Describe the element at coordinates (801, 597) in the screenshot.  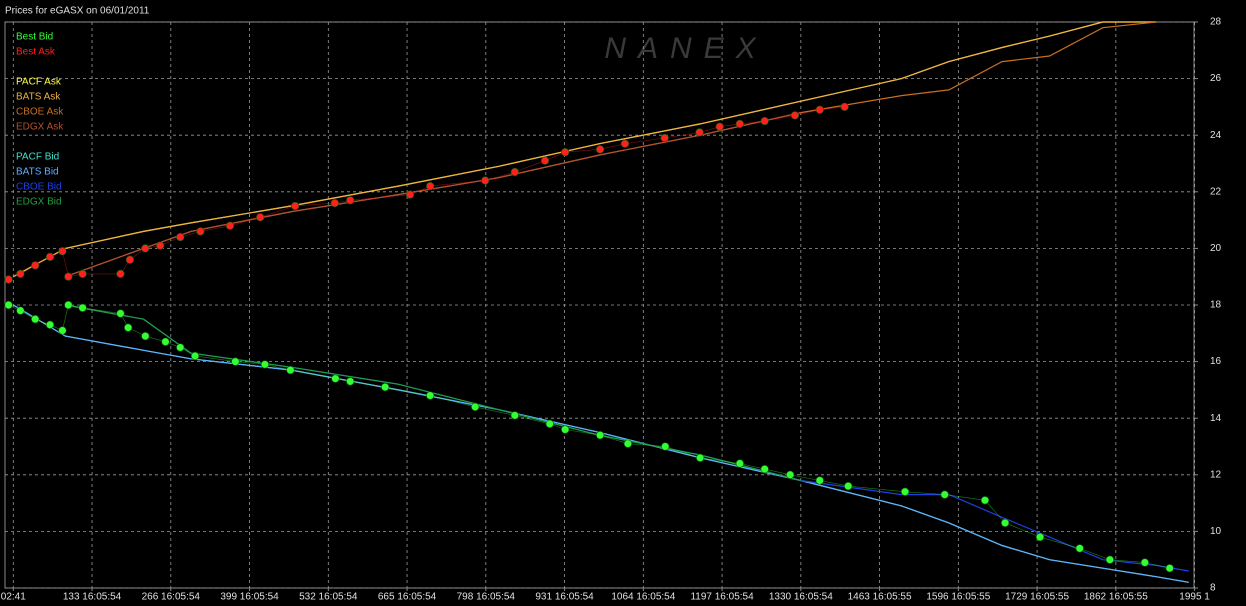
I see `x-tick-label: 1330 16:05:54` at that location.